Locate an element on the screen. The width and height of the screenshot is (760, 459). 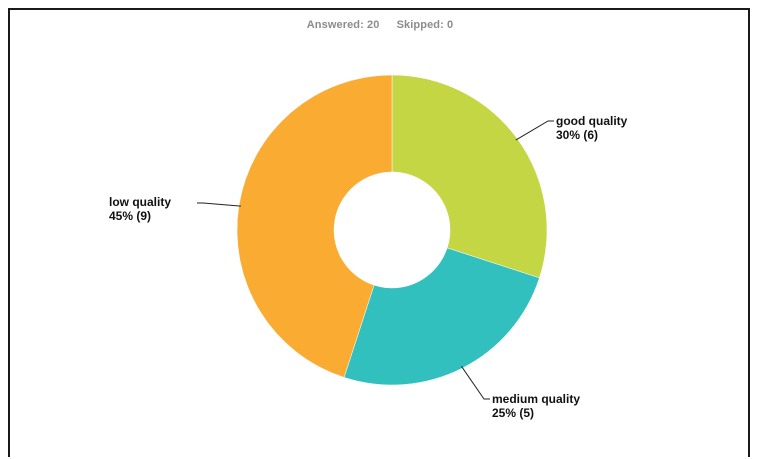
slice-value-good-quality: 30% (6) is located at coordinates (577, 135).